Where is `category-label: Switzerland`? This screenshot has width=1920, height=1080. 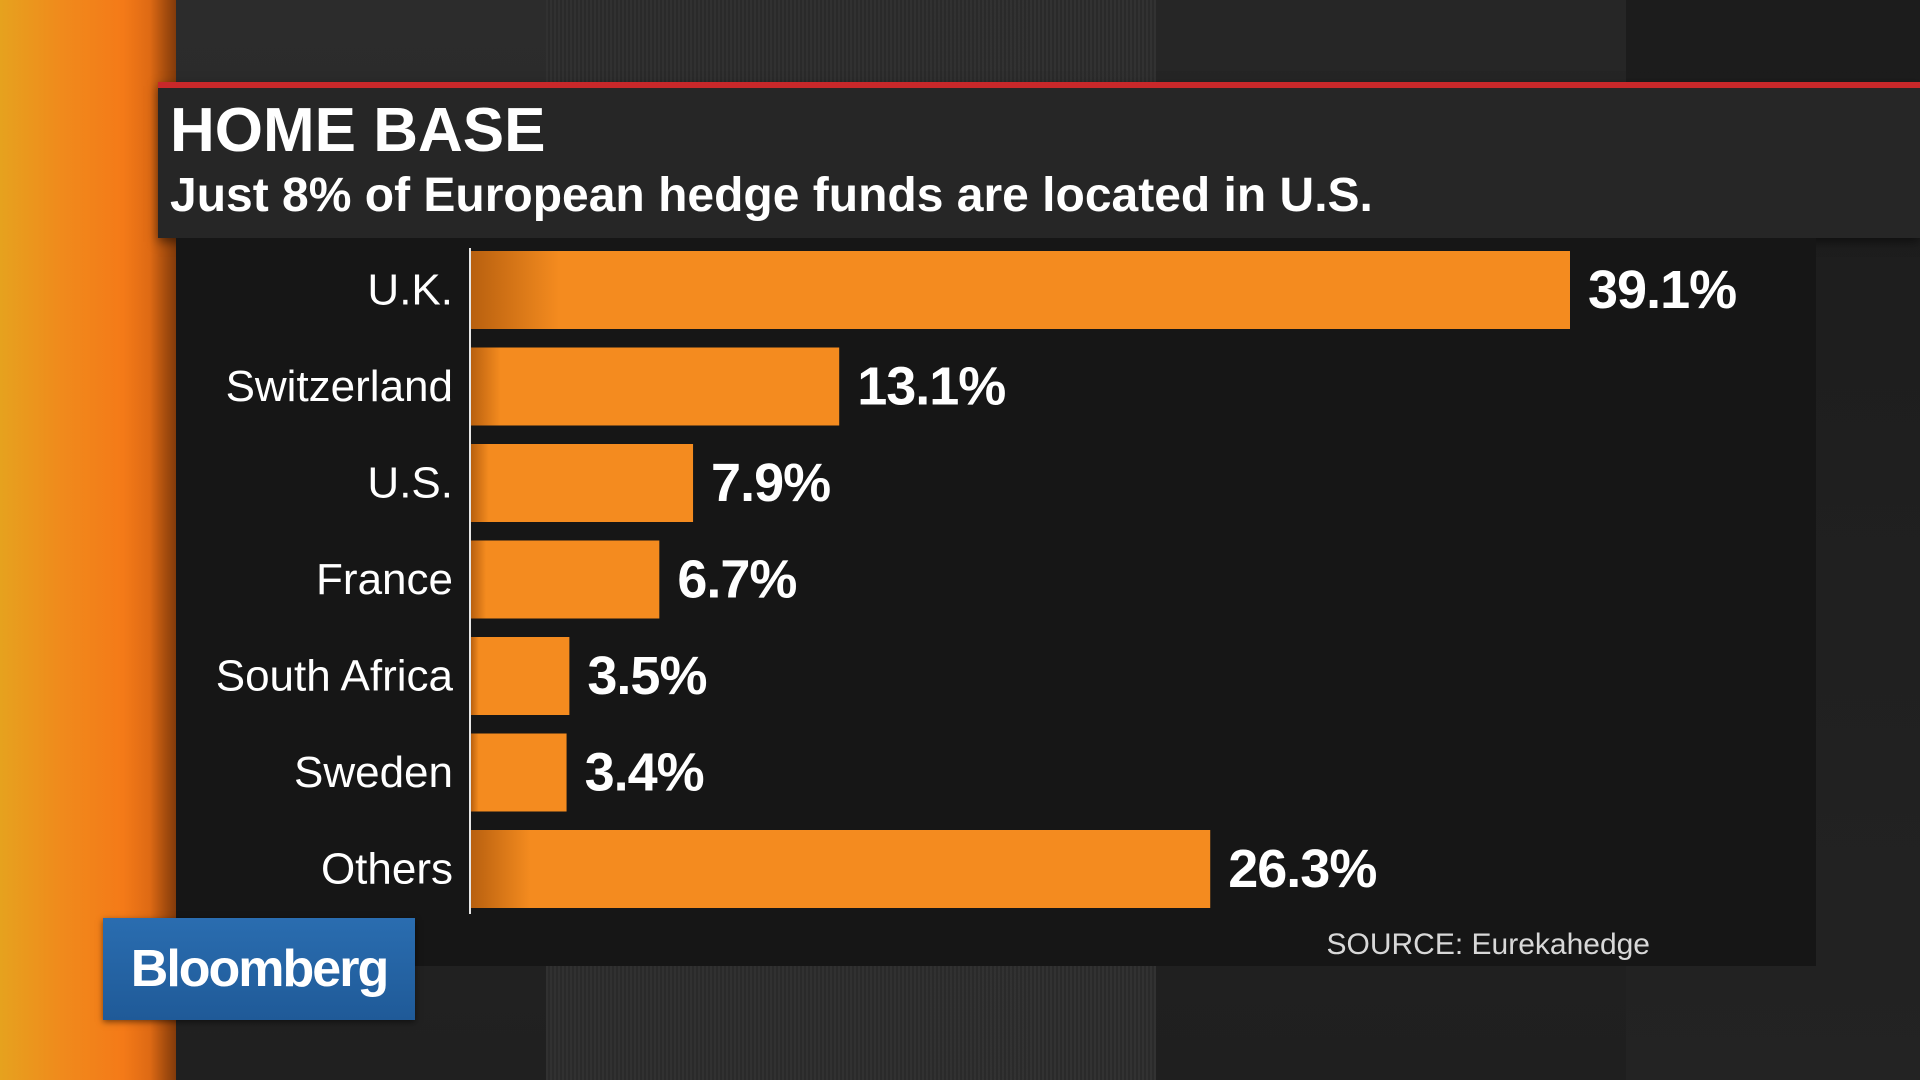 category-label: Switzerland is located at coordinates (339, 386).